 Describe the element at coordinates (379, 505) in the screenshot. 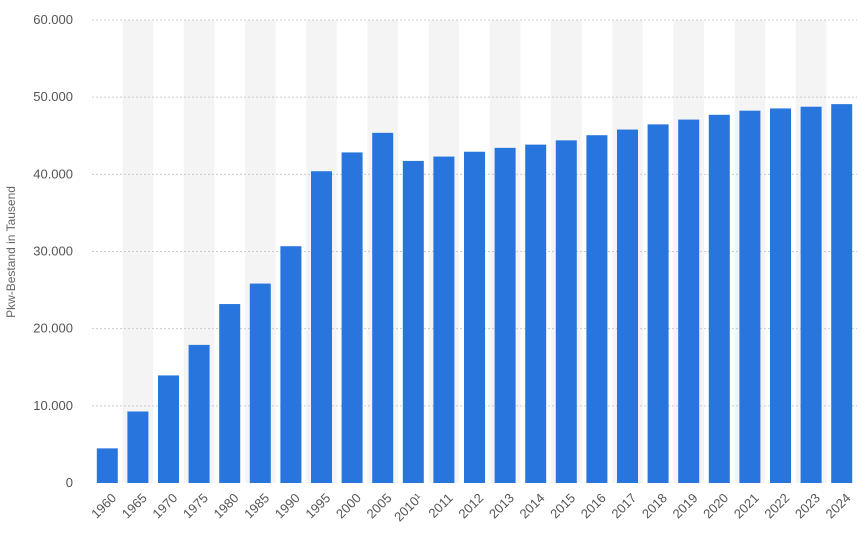

I see `x-tick-label: 2005` at that location.